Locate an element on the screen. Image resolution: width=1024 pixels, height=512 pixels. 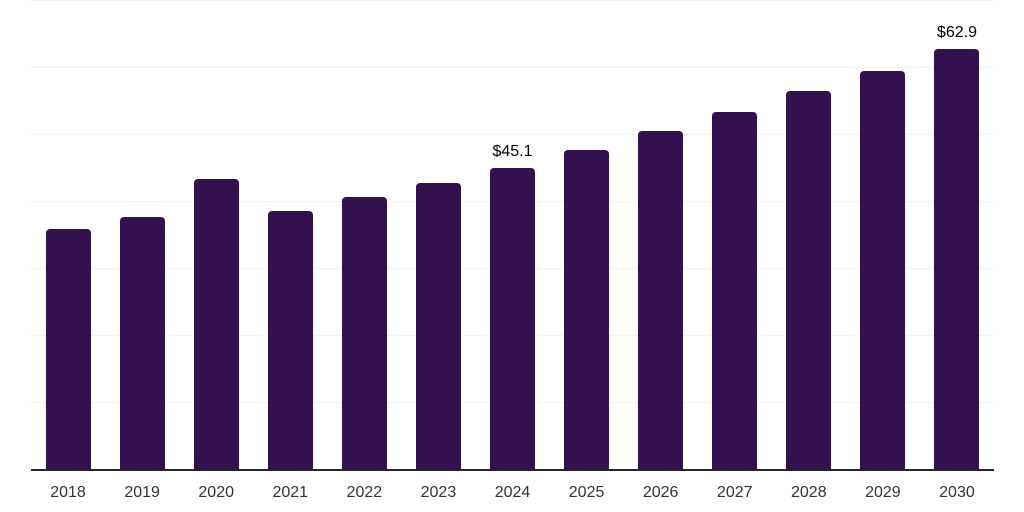
bar-2018 is located at coordinates (68, 349).